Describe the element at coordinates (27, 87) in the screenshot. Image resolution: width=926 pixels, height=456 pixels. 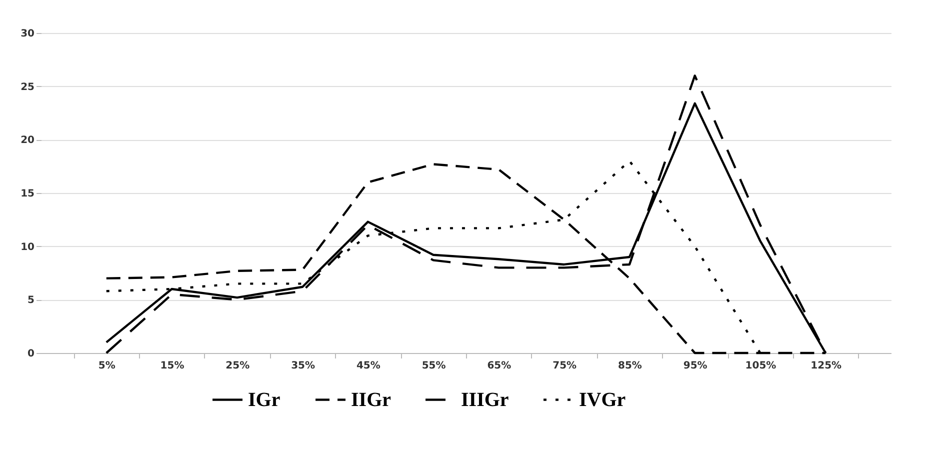
I see `y-tick-label: 25` at that location.